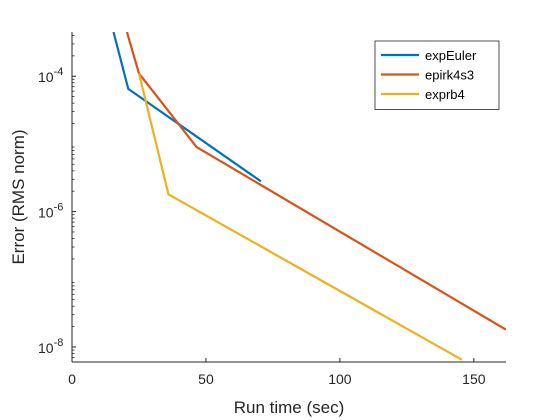 This screenshot has height=420, width=560. I want to click on y-tick-label: 10⁻⁸, so click(50, 346).